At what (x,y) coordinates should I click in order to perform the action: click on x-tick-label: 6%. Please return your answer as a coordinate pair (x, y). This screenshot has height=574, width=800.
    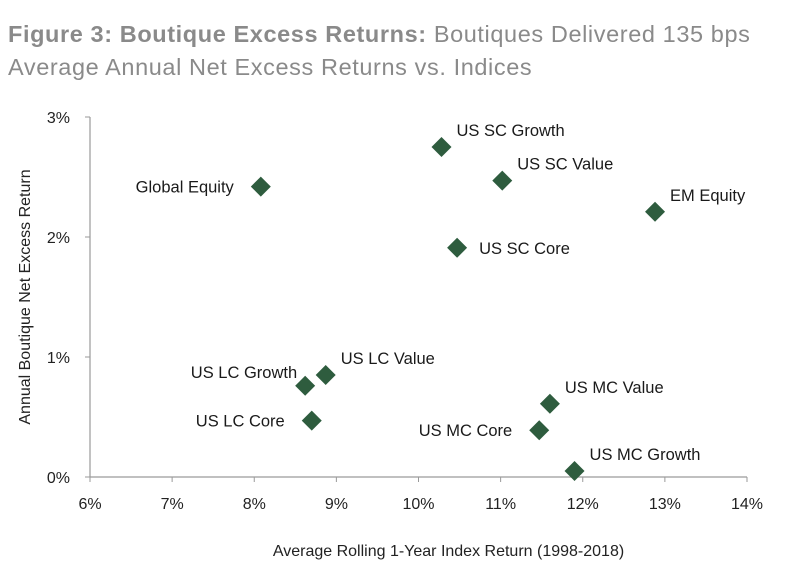
    Looking at the image, I should click on (89, 504).